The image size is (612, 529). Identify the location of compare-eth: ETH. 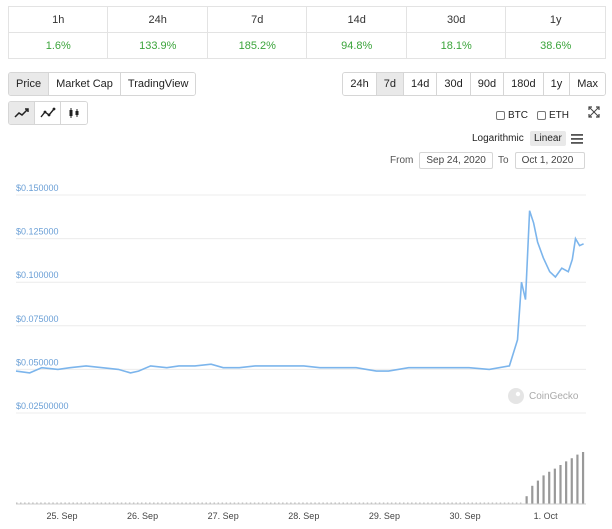
(553, 115).